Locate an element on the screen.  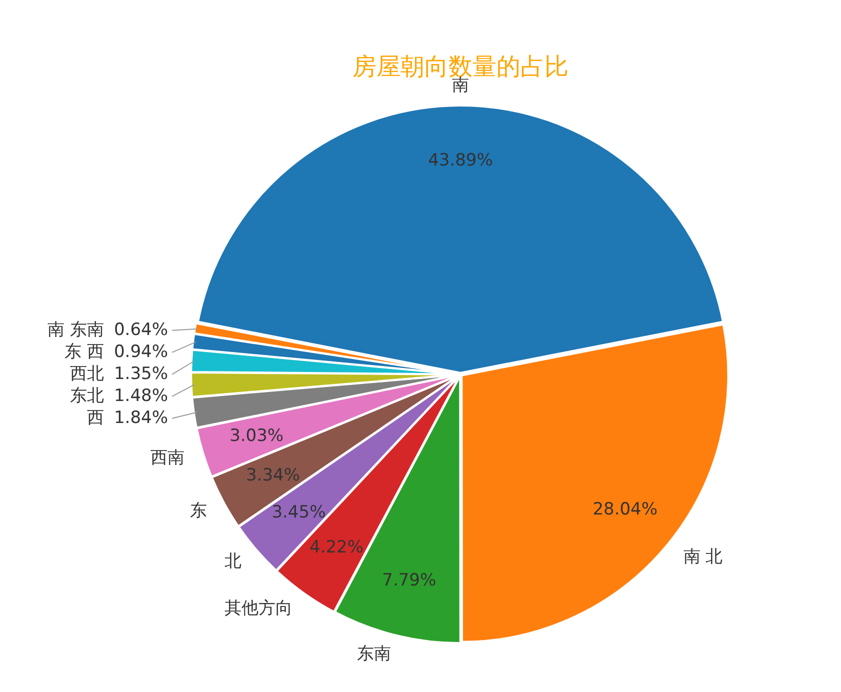
slice-label: 南 北 is located at coordinates (703, 557).